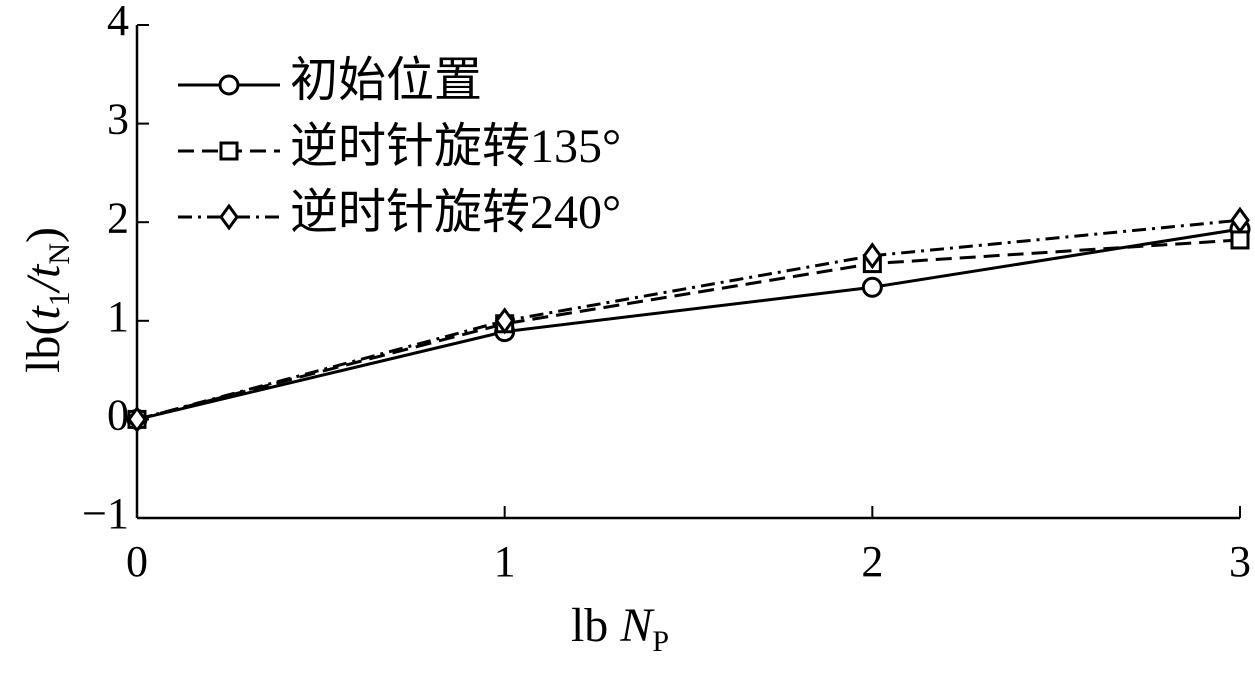 Image resolution: width=1255 pixels, height=689 pixels. Describe the element at coordinates (118, 22) in the screenshot. I see `y-tick-label: 4` at that location.